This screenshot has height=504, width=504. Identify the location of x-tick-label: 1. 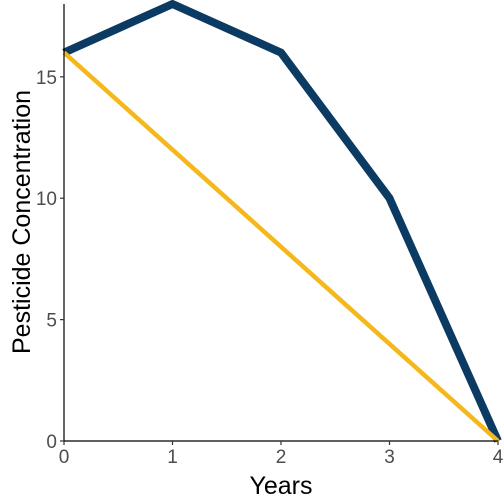
(172, 457).